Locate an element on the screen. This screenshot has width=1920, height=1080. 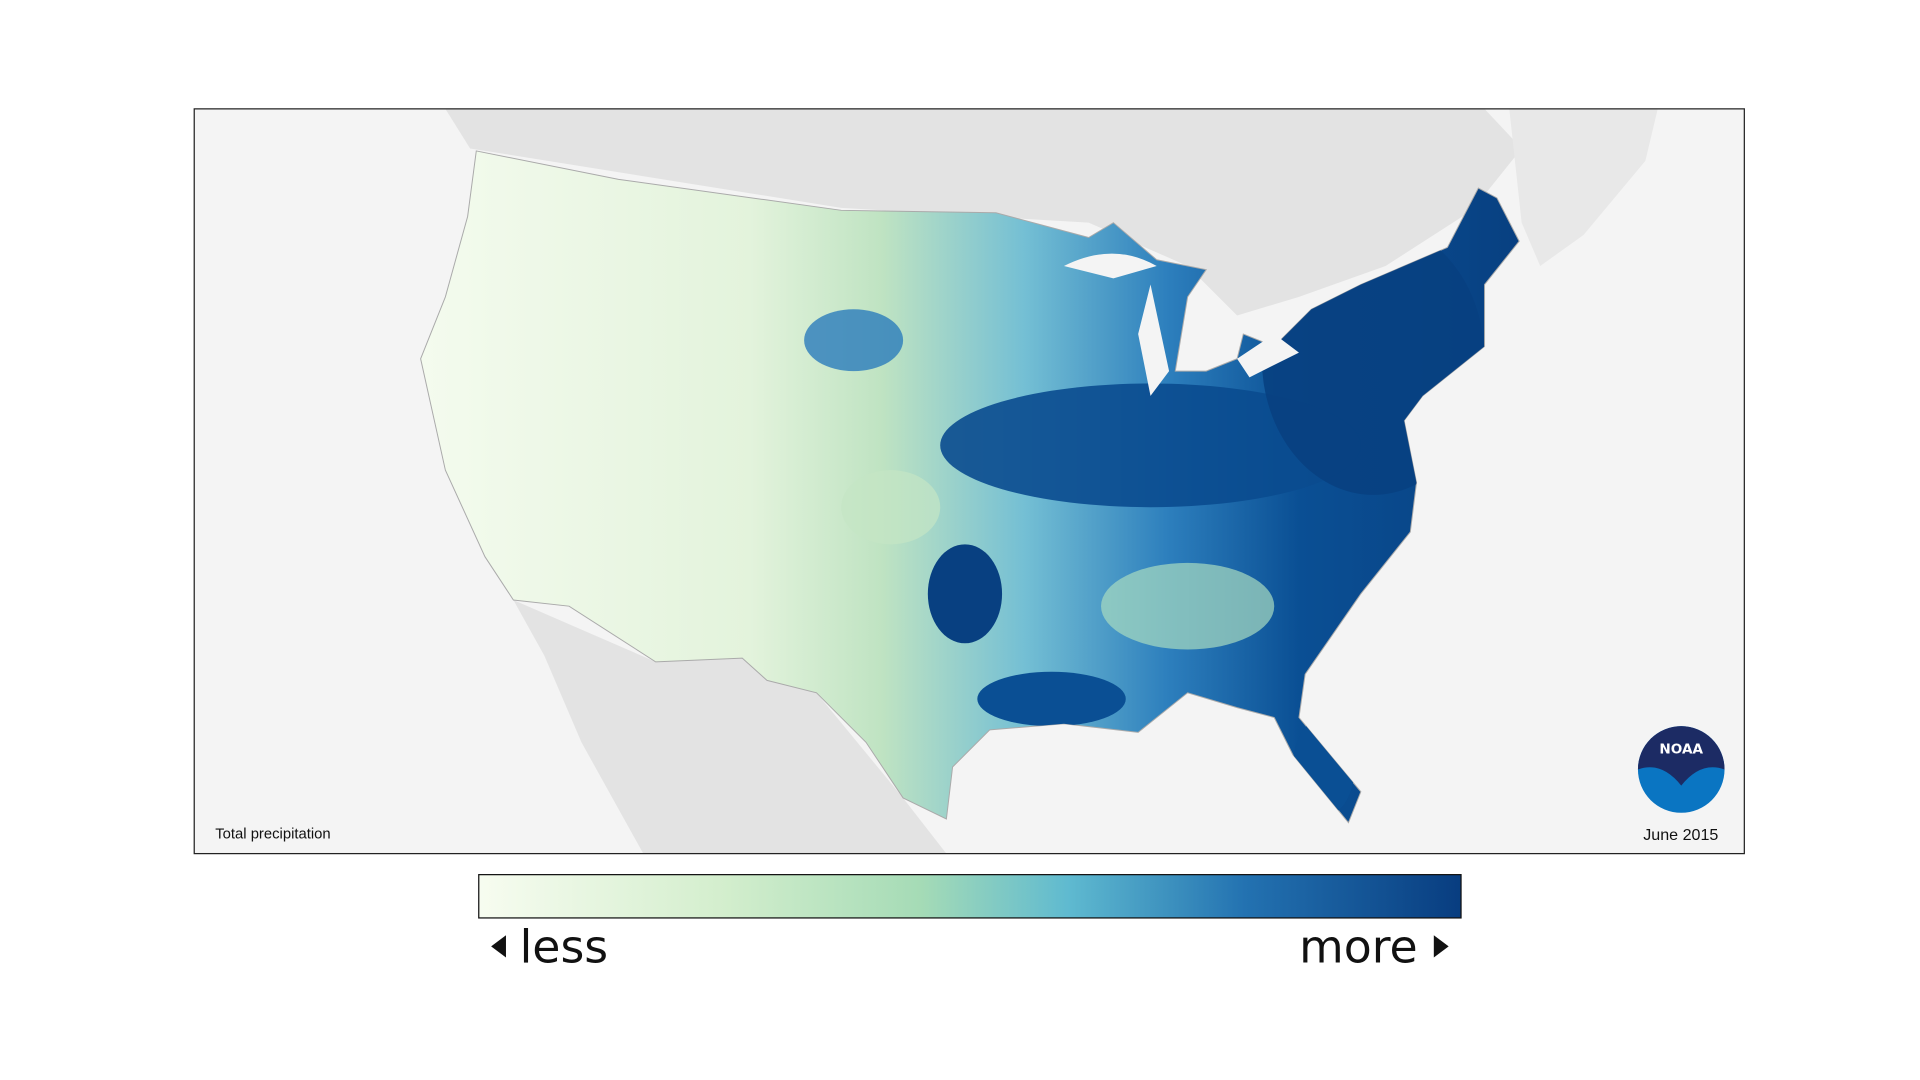
color-scale is located at coordinates (970, 896).